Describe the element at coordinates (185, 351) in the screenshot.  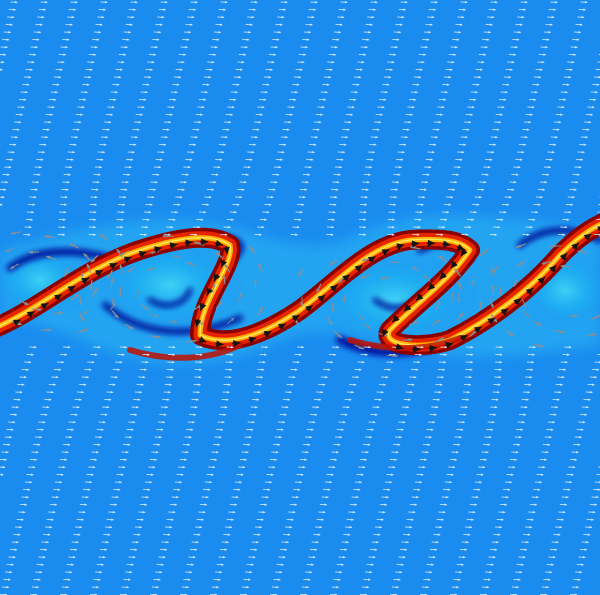
I see `shear-rim` at that location.